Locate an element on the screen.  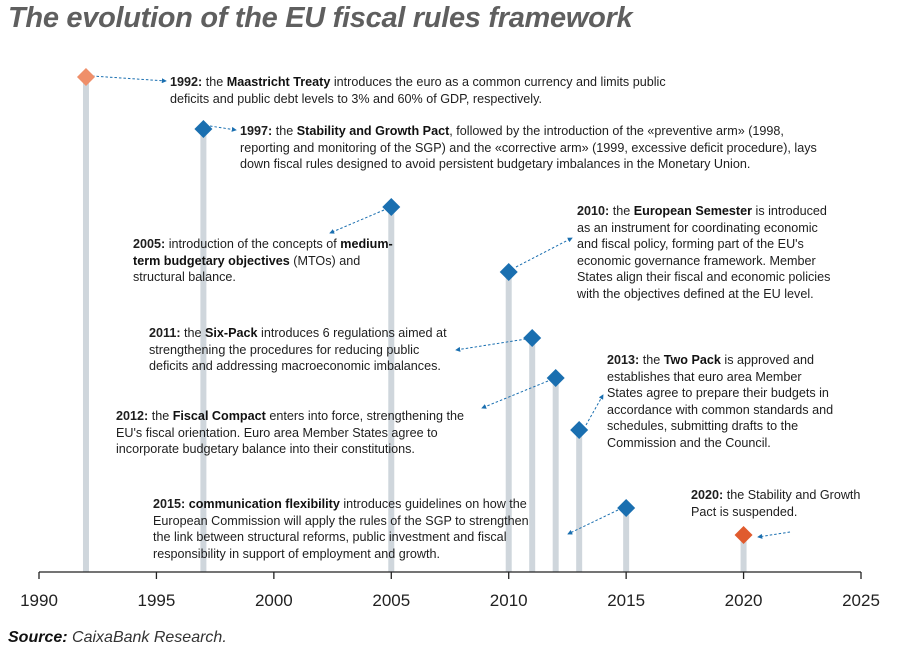
x-tick-label-1995: 1995 is located at coordinates (157, 600).